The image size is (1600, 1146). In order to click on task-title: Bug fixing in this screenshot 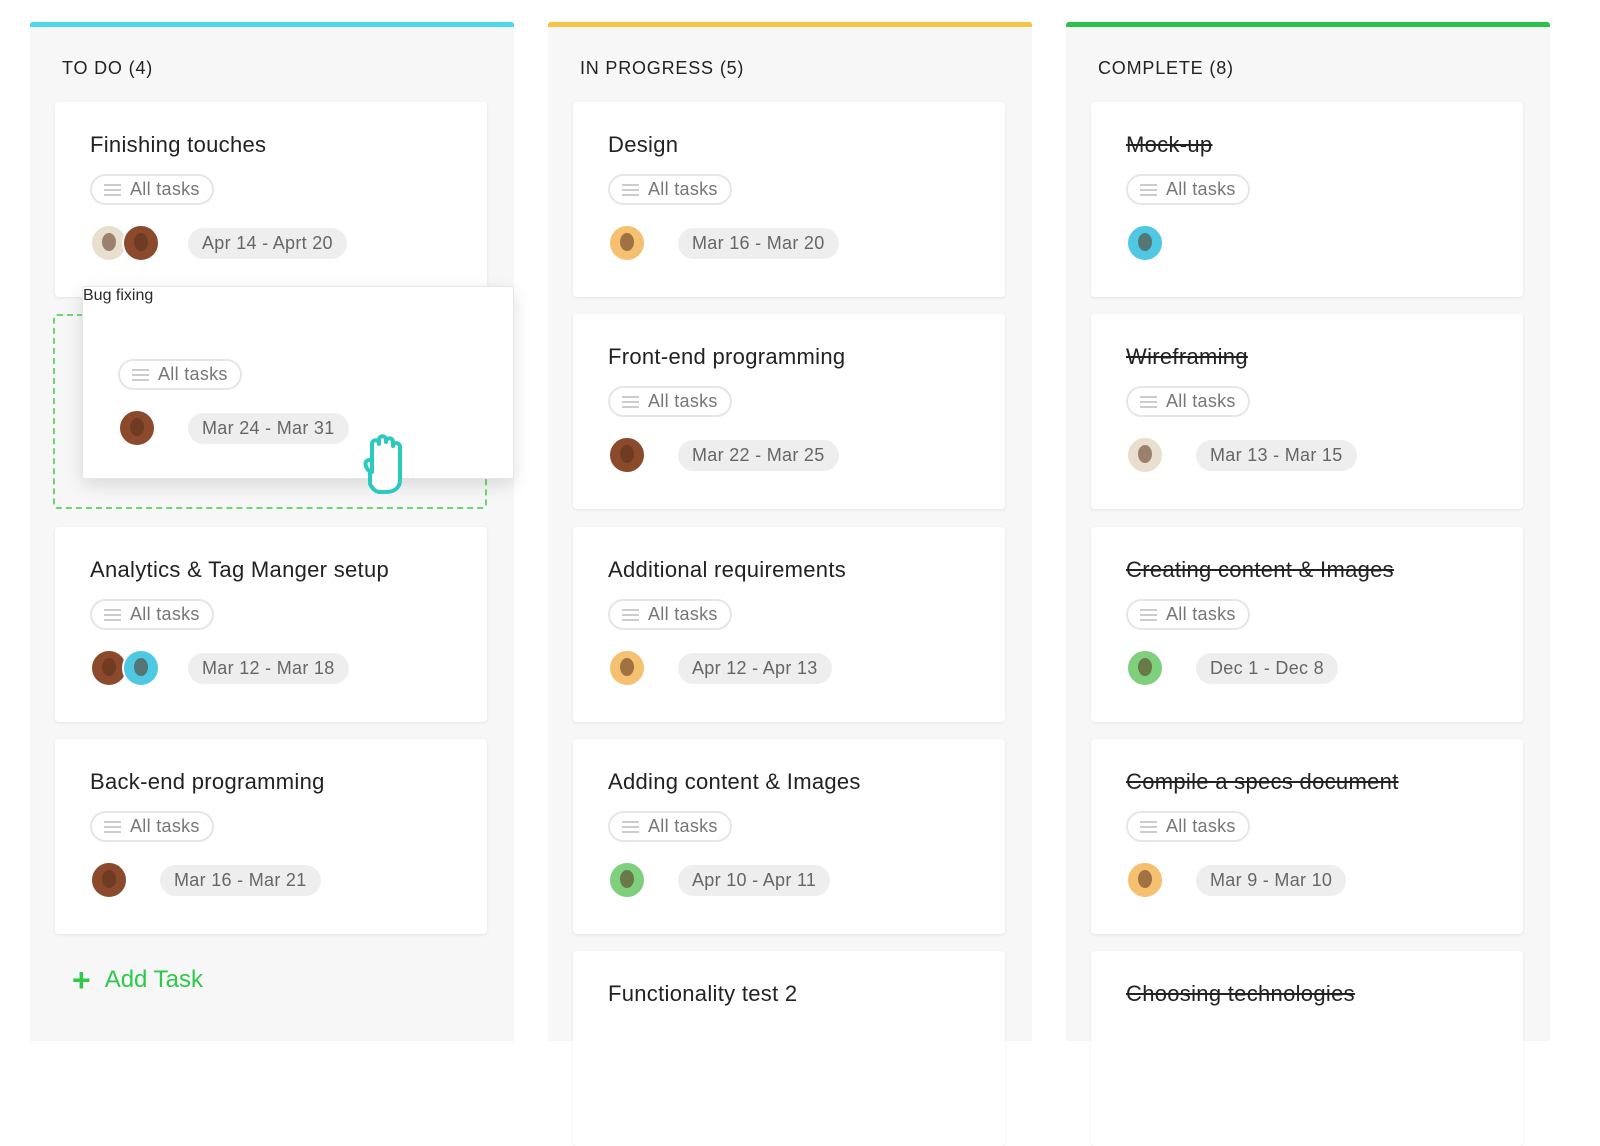, I will do `click(118, 295)`.